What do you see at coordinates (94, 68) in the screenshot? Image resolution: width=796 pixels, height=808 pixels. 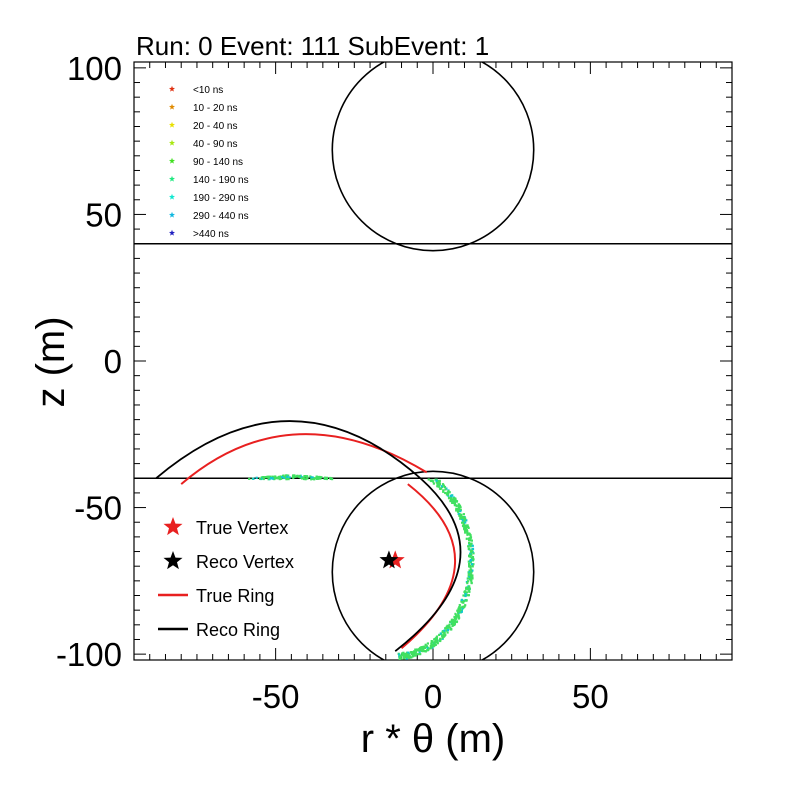 I see `y-tick-label: 100` at bounding box center [94, 68].